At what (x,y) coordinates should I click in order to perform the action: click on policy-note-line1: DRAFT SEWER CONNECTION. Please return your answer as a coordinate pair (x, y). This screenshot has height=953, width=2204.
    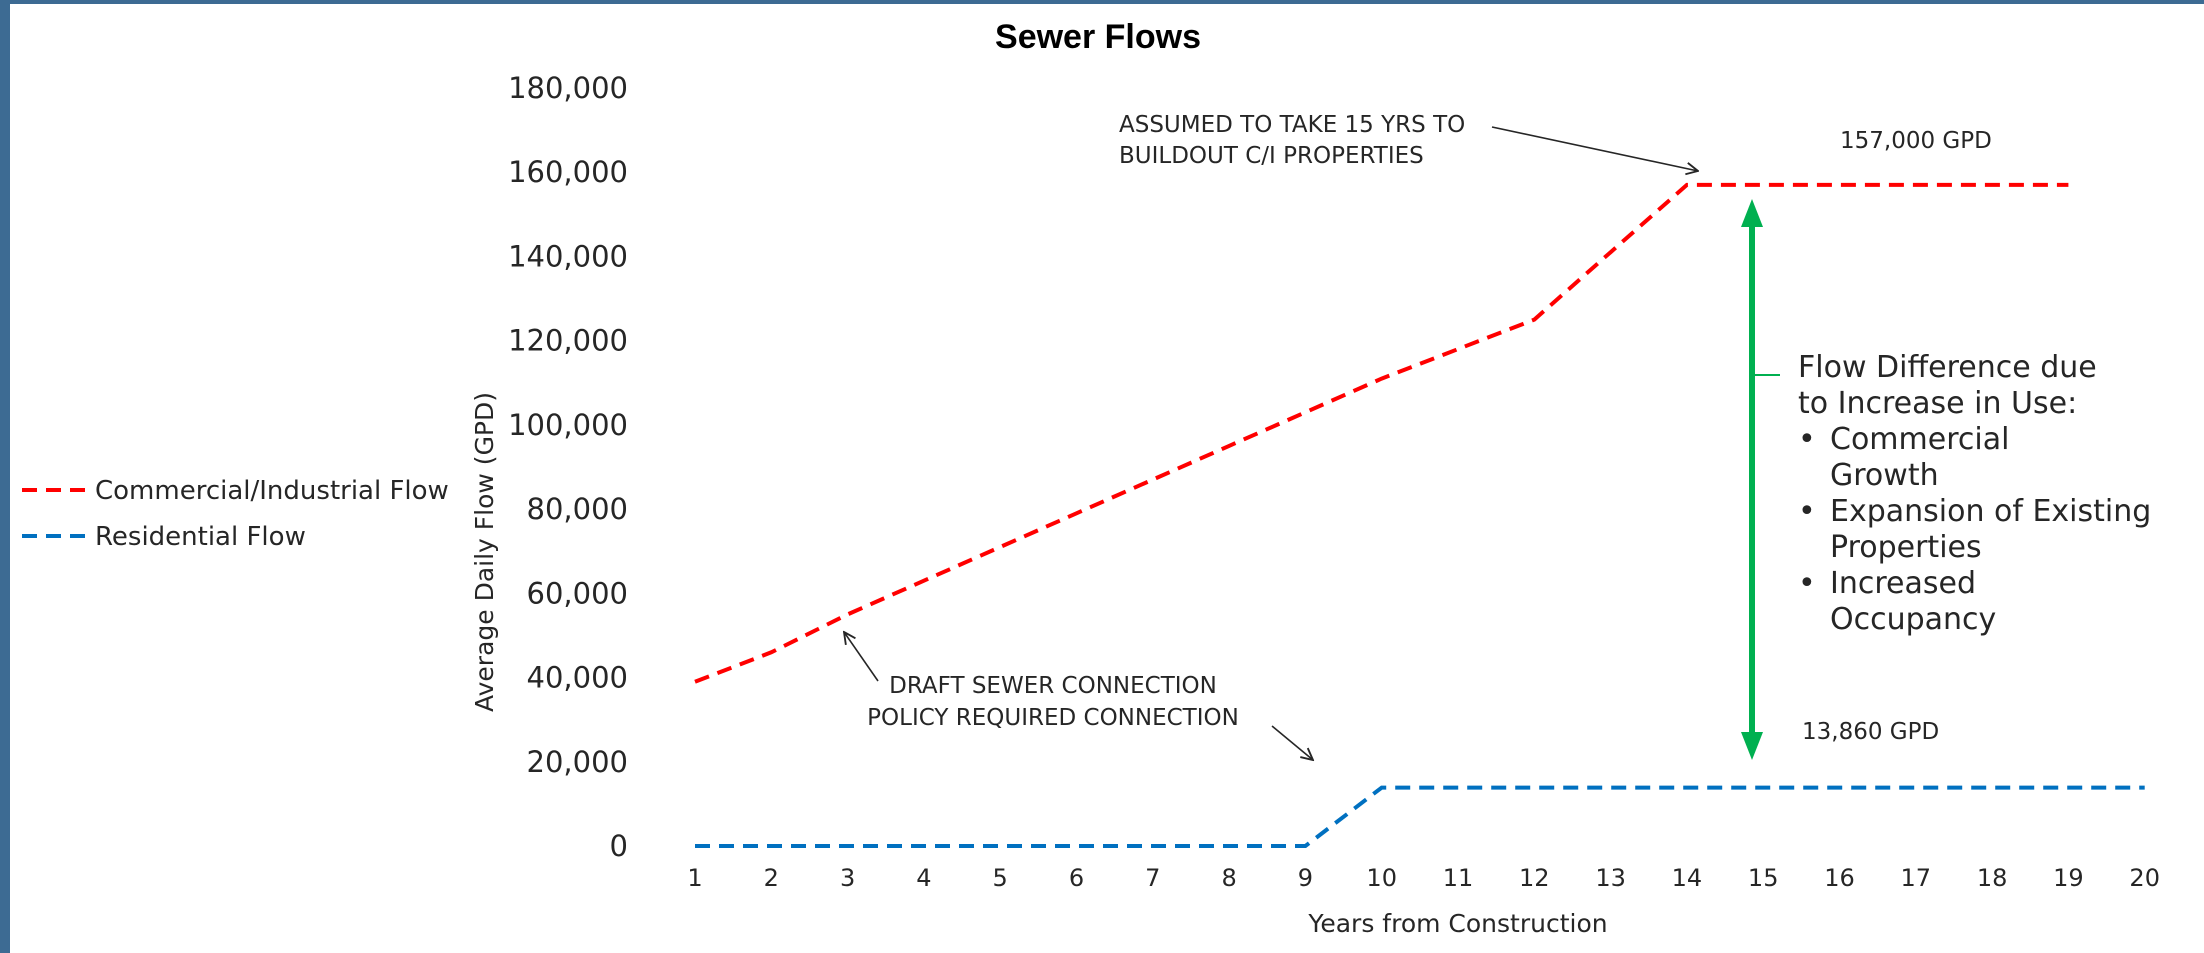
    Looking at the image, I should click on (1053, 686).